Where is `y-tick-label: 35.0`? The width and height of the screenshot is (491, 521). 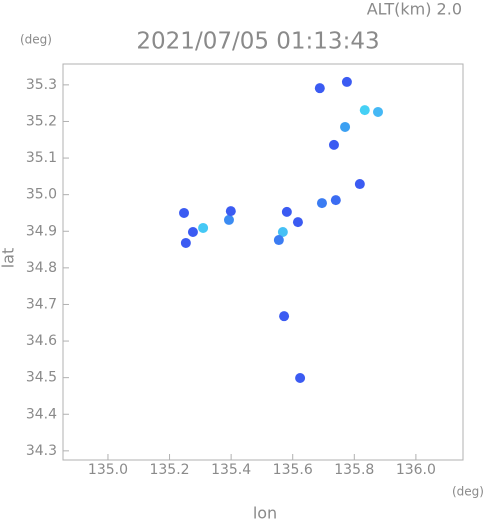
y-tick-label: 35.0 is located at coordinates (41, 195).